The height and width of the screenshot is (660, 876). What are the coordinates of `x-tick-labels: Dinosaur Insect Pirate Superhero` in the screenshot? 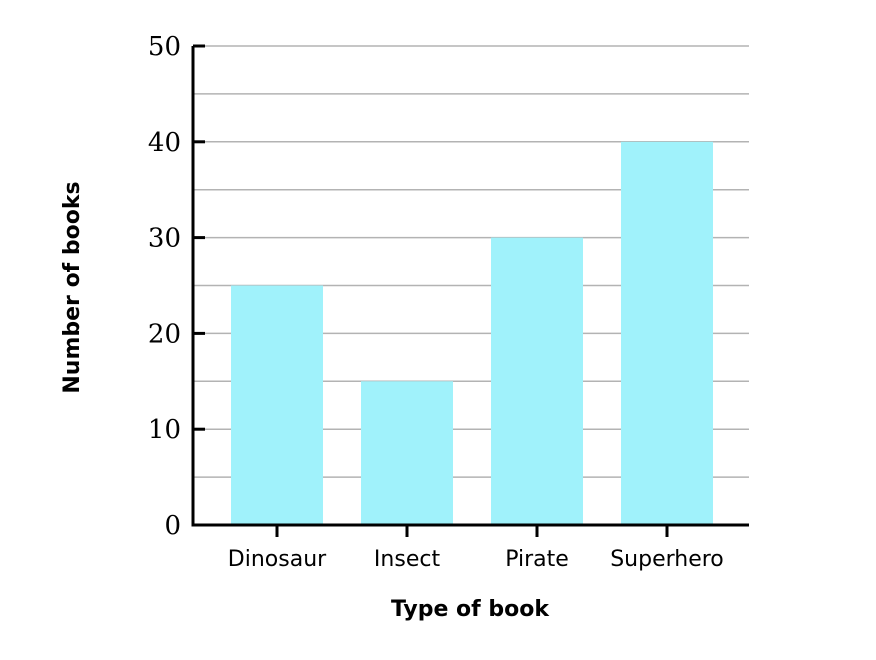 It's located at (476, 548).